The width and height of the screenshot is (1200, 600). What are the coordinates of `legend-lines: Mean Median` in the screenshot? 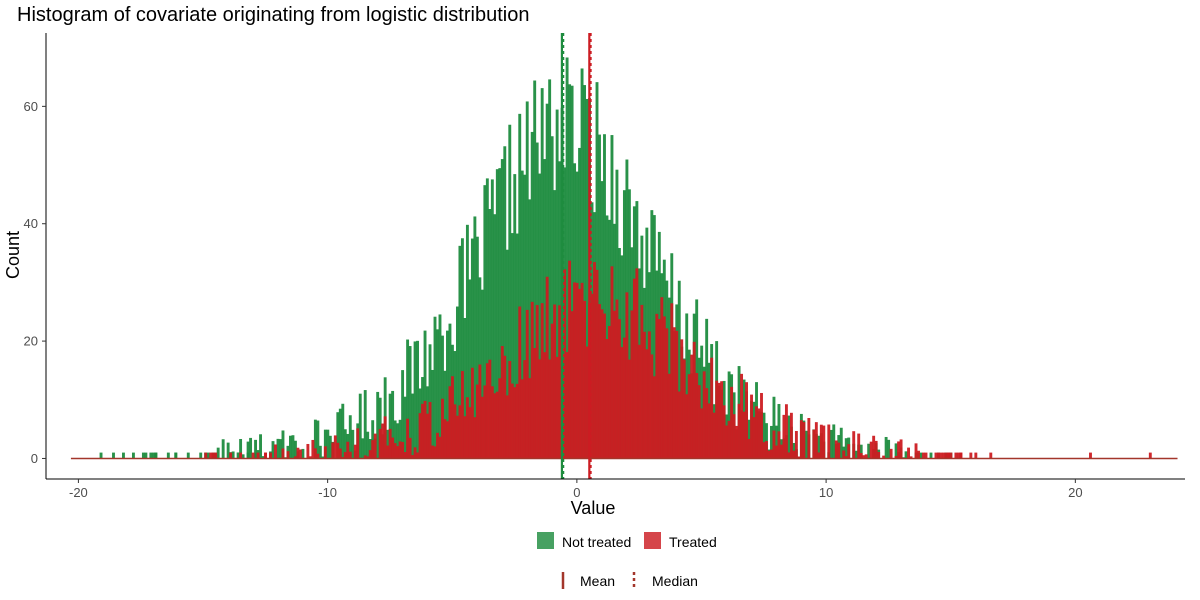 It's located at (629, 580).